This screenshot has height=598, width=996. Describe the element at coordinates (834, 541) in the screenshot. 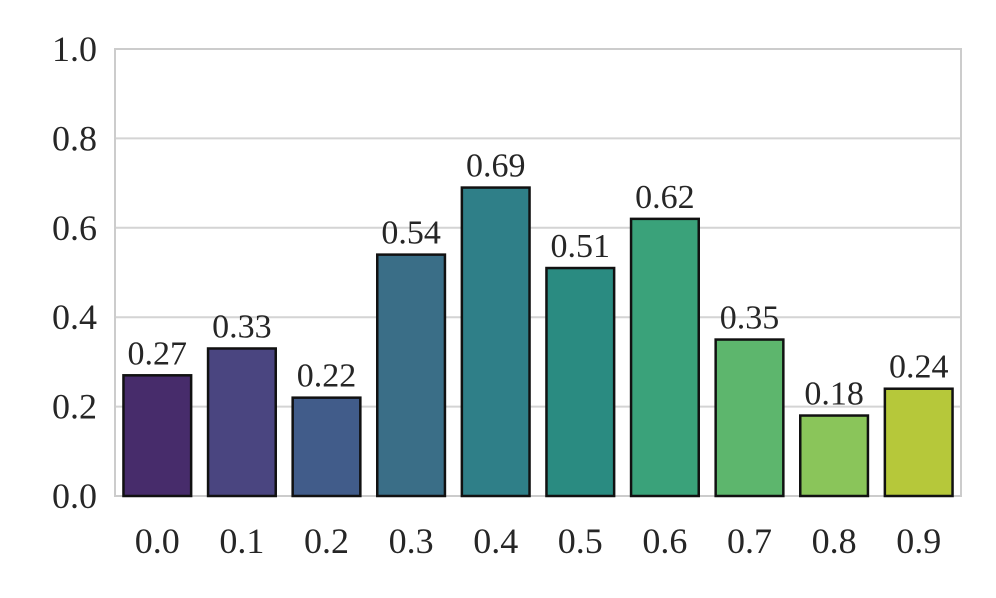

I see `x-tick-label: 0.8` at that location.